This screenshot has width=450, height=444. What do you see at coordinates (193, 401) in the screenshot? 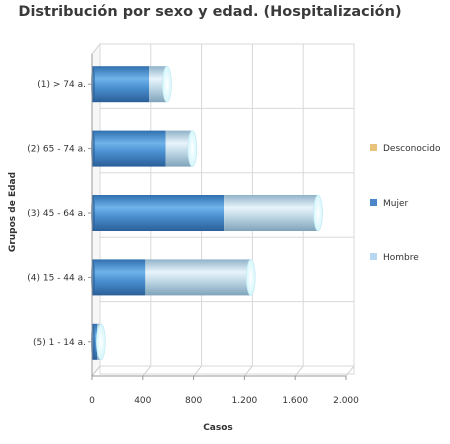
I see `x-tick-label: 800` at bounding box center [193, 401].